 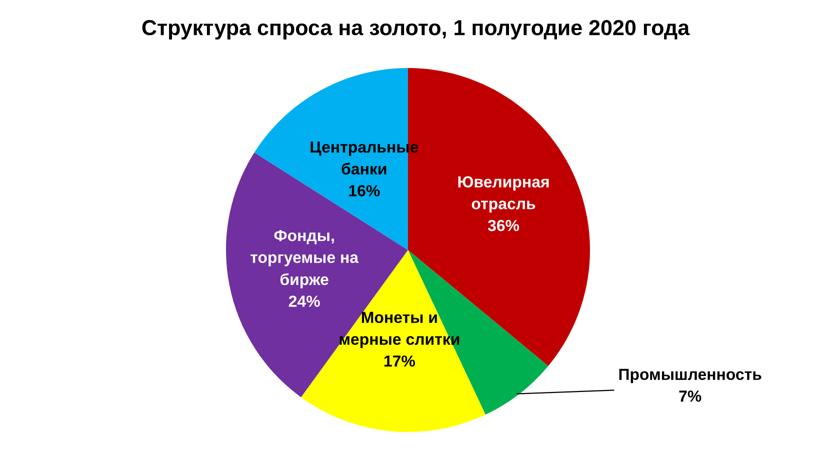 What do you see at coordinates (690, 396) in the screenshot?
I see `data-label: 7%` at bounding box center [690, 396].